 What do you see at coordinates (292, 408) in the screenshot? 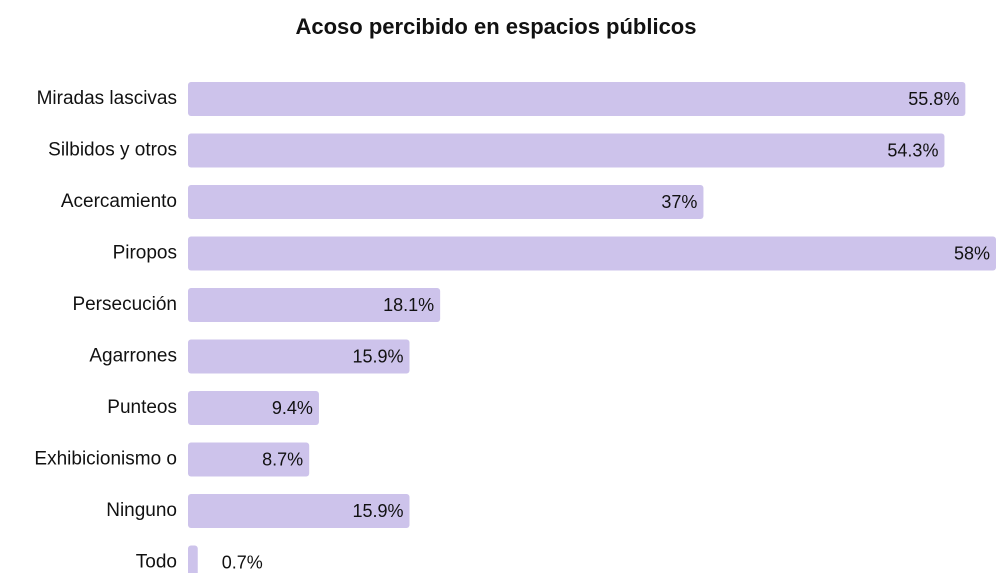
I see `value-label: 9.4%` at bounding box center [292, 408].